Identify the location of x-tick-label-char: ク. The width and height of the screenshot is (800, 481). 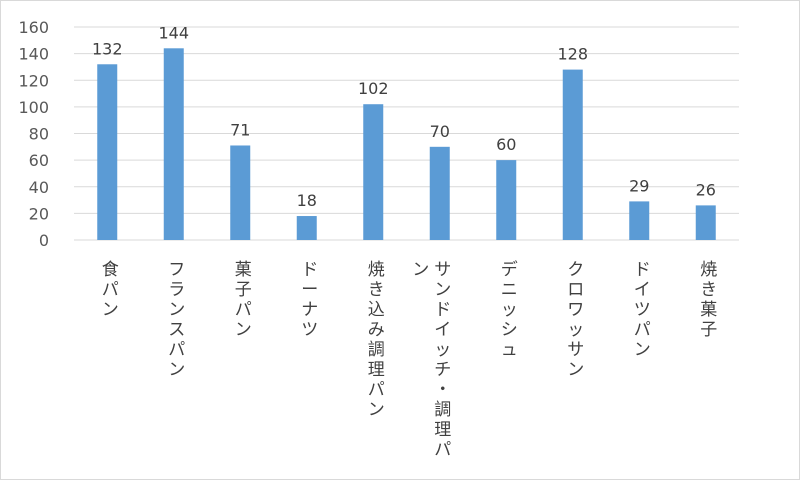
(575, 270).